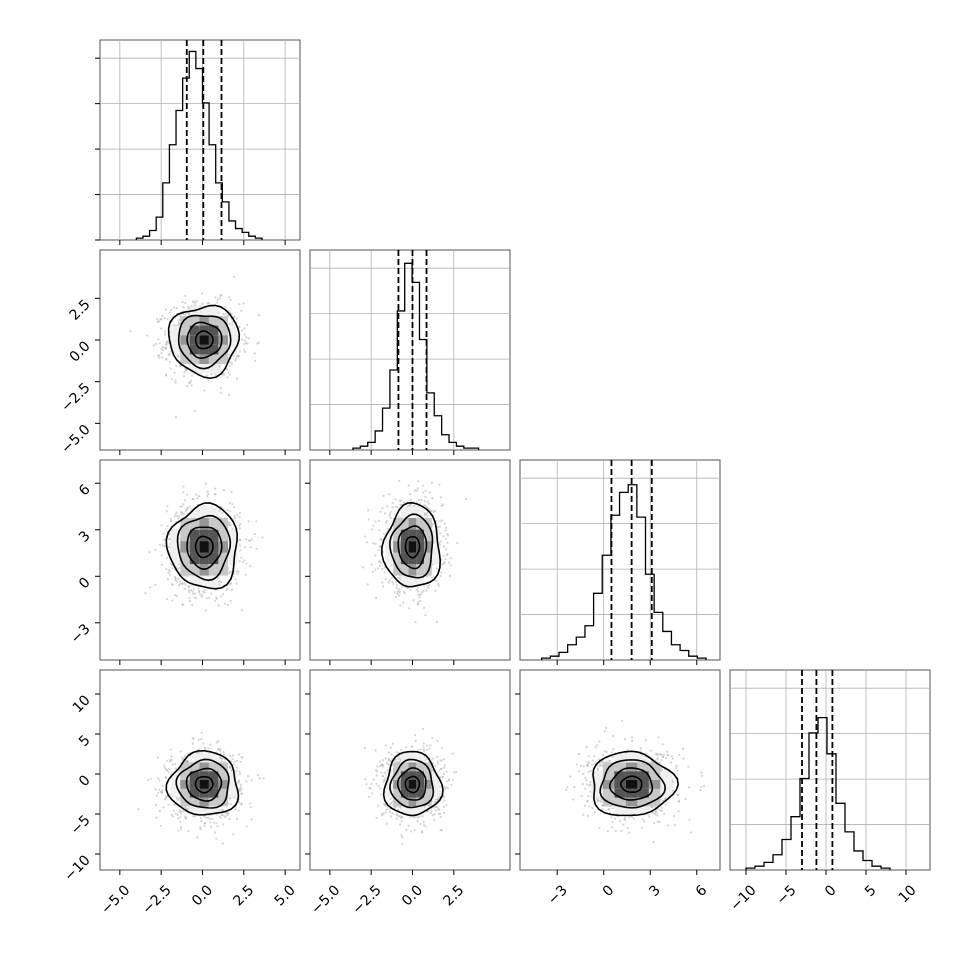 This screenshot has height=970, width=970. I want to click on x-tick-label: 0.0, so click(202, 895).